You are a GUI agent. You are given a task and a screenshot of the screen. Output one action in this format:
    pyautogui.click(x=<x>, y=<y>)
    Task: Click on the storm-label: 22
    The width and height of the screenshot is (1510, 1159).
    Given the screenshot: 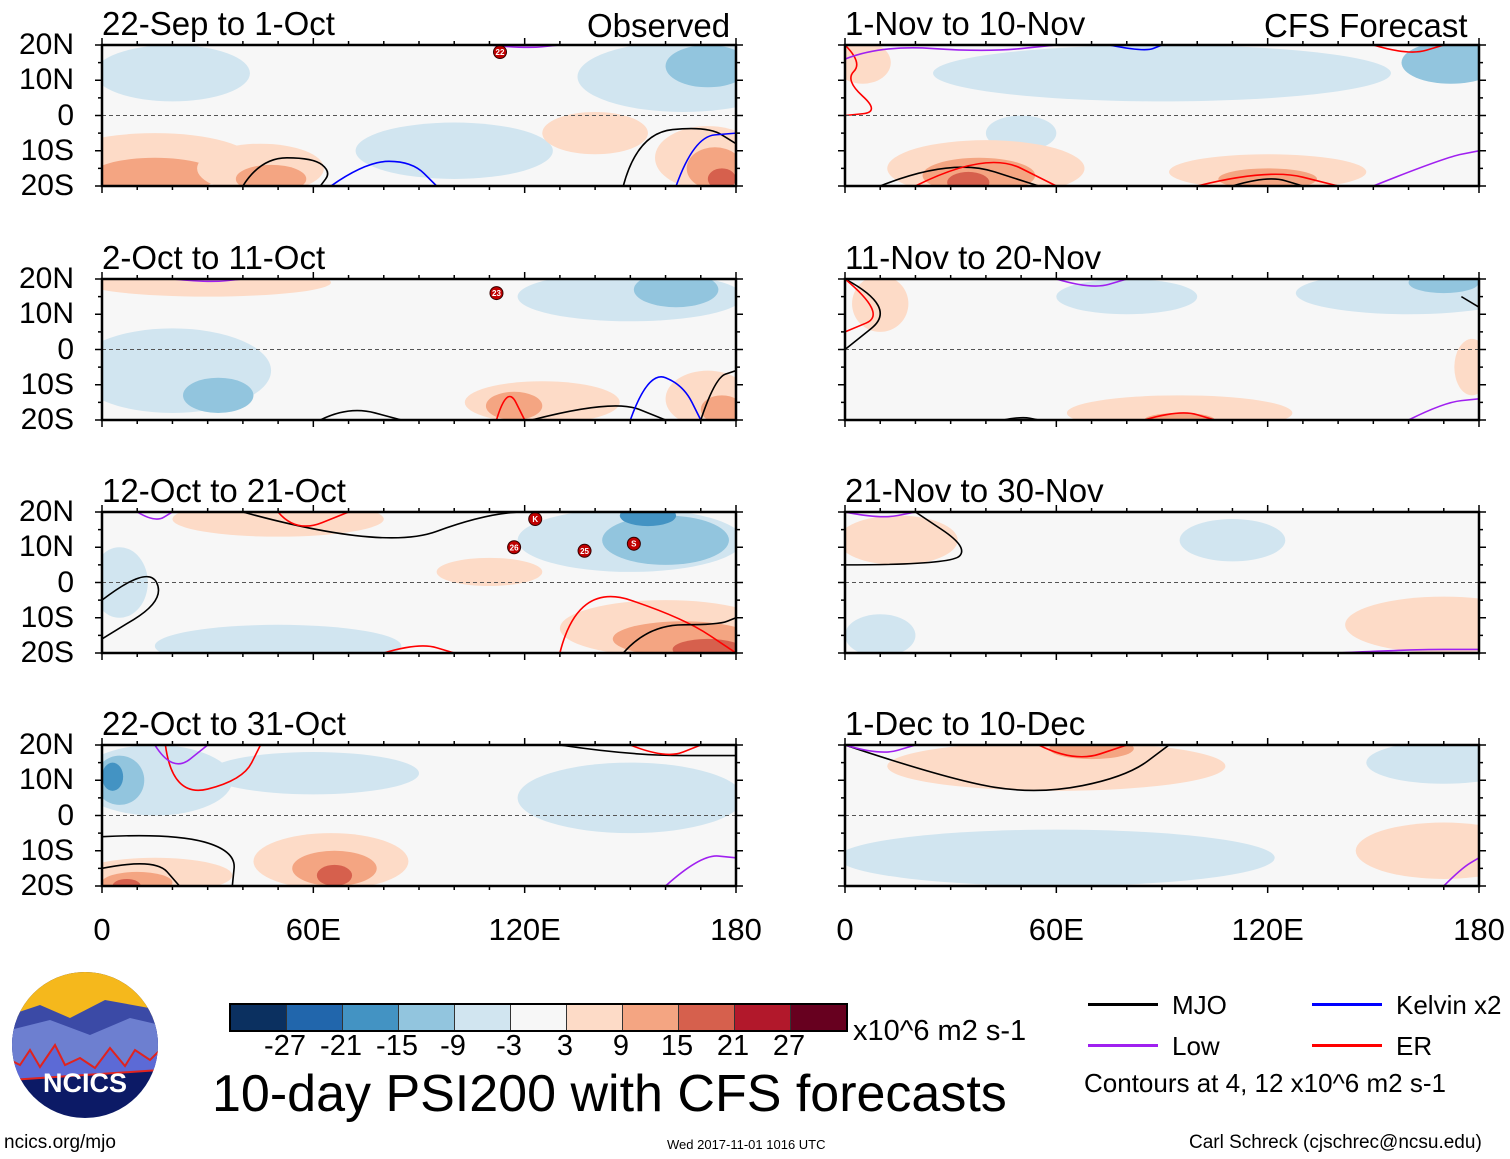 What is the action you would take?
    pyautogui.click(x=500, y=52)
    